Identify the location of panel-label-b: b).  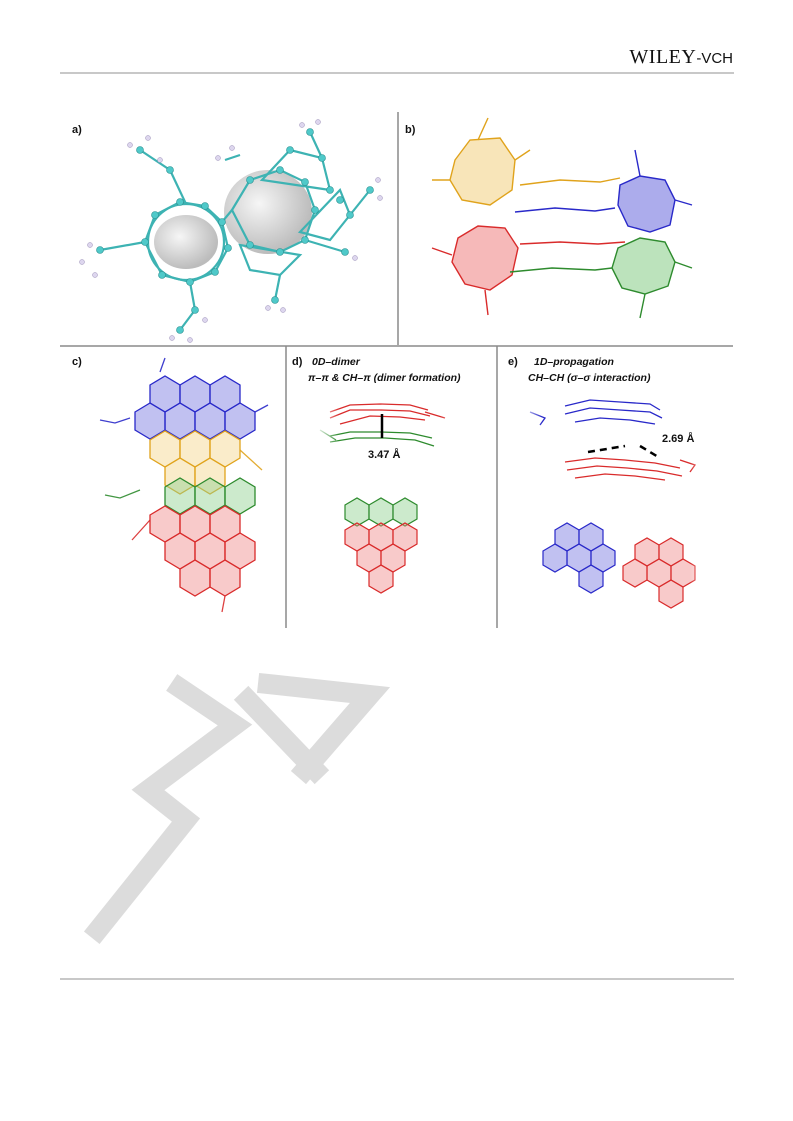
(410, 130).